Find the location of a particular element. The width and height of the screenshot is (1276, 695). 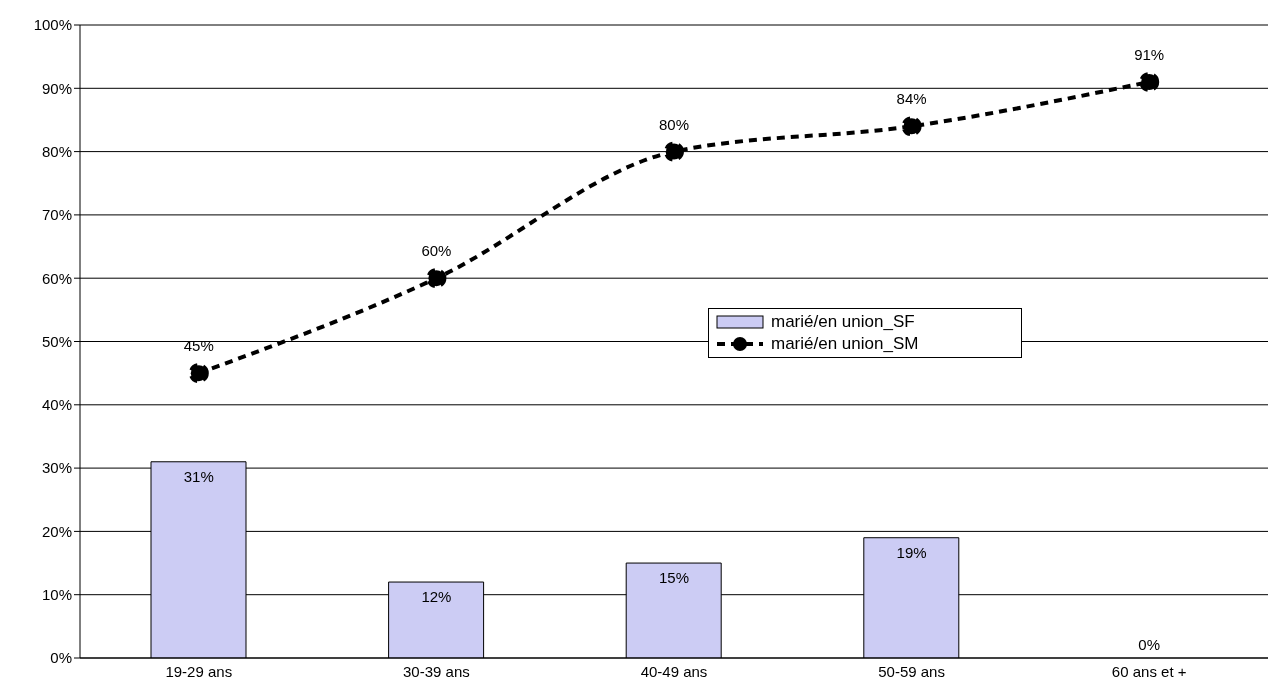

y-tick-label: 40% is located at coordinates (56, 405).